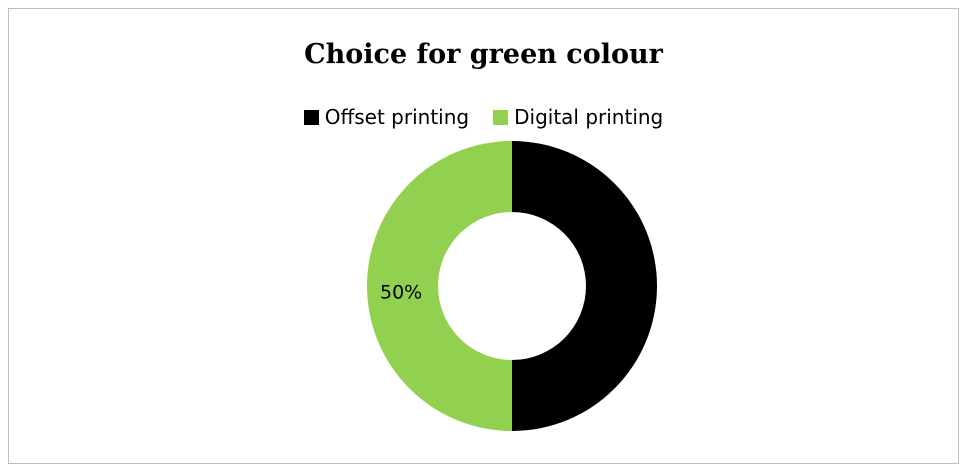 The image size is (968, 472). I want to click on legend-item-digital-printing: Digital printing, so click(578, 117).